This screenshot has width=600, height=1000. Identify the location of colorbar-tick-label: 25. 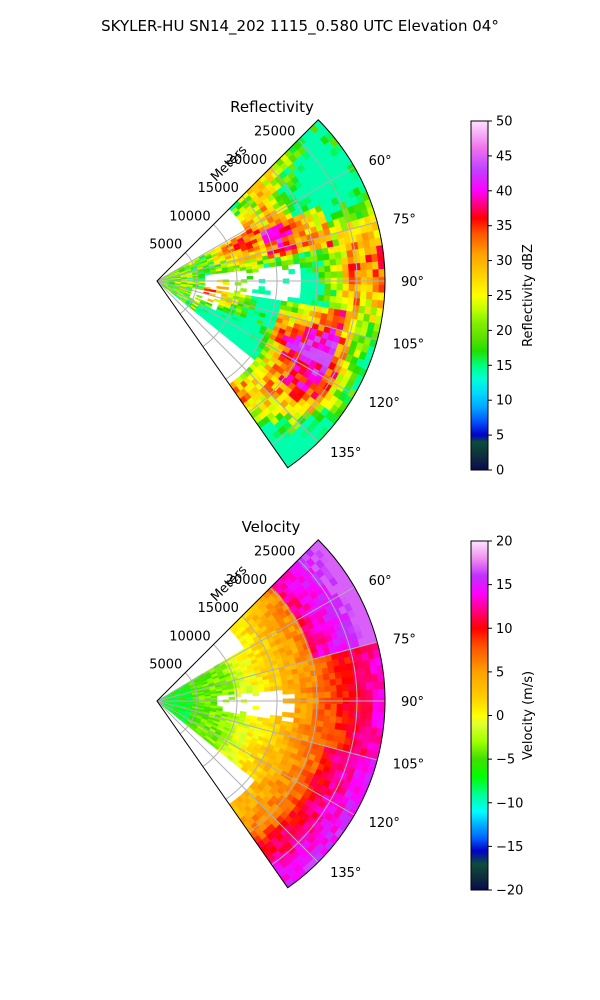
(504, 296).